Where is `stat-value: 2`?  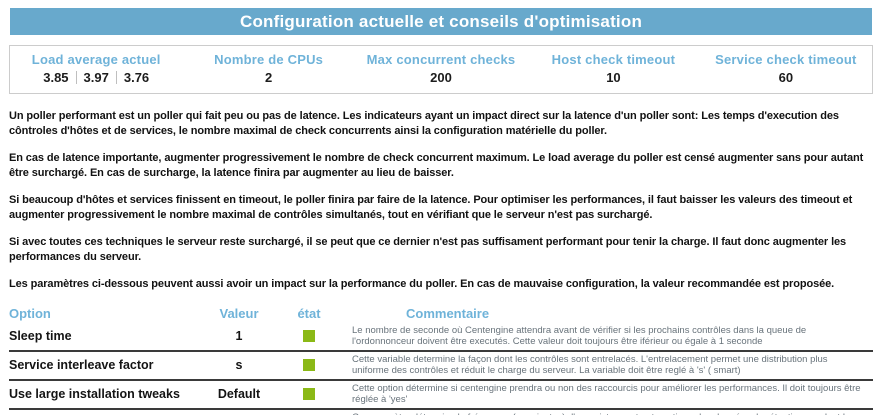
stat-value: 2 is located at coordinates (268, 77).